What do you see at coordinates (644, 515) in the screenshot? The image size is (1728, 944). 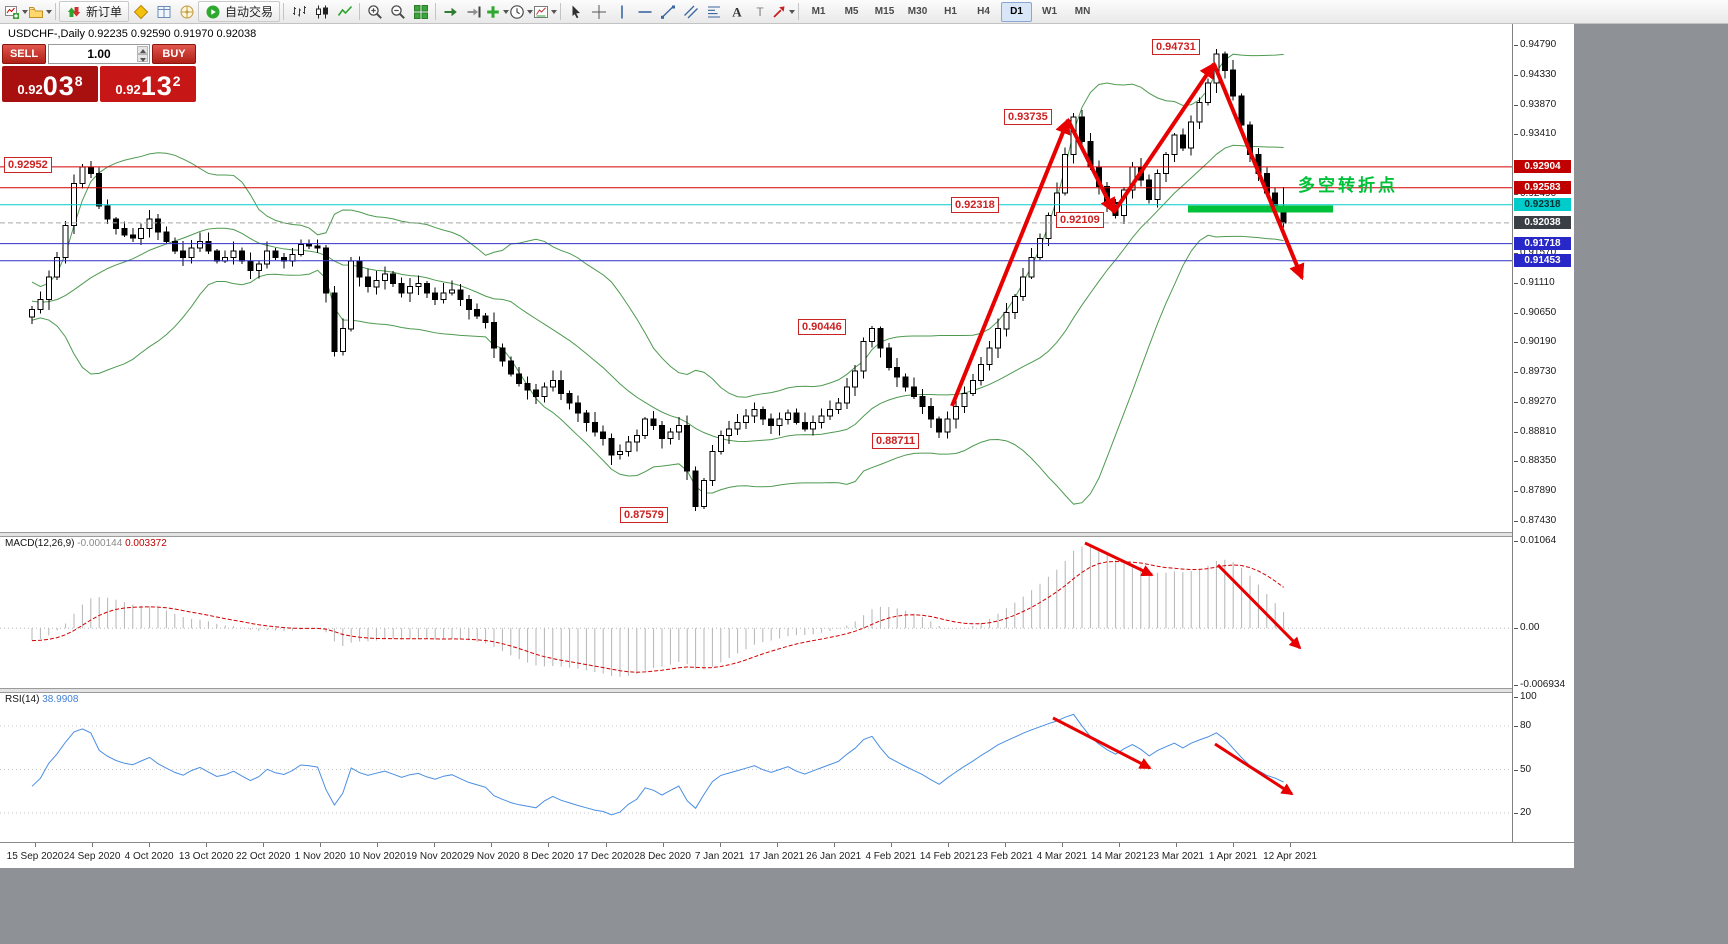 I see `price-annotation: 0.87579` at bounding box center [644, 515].